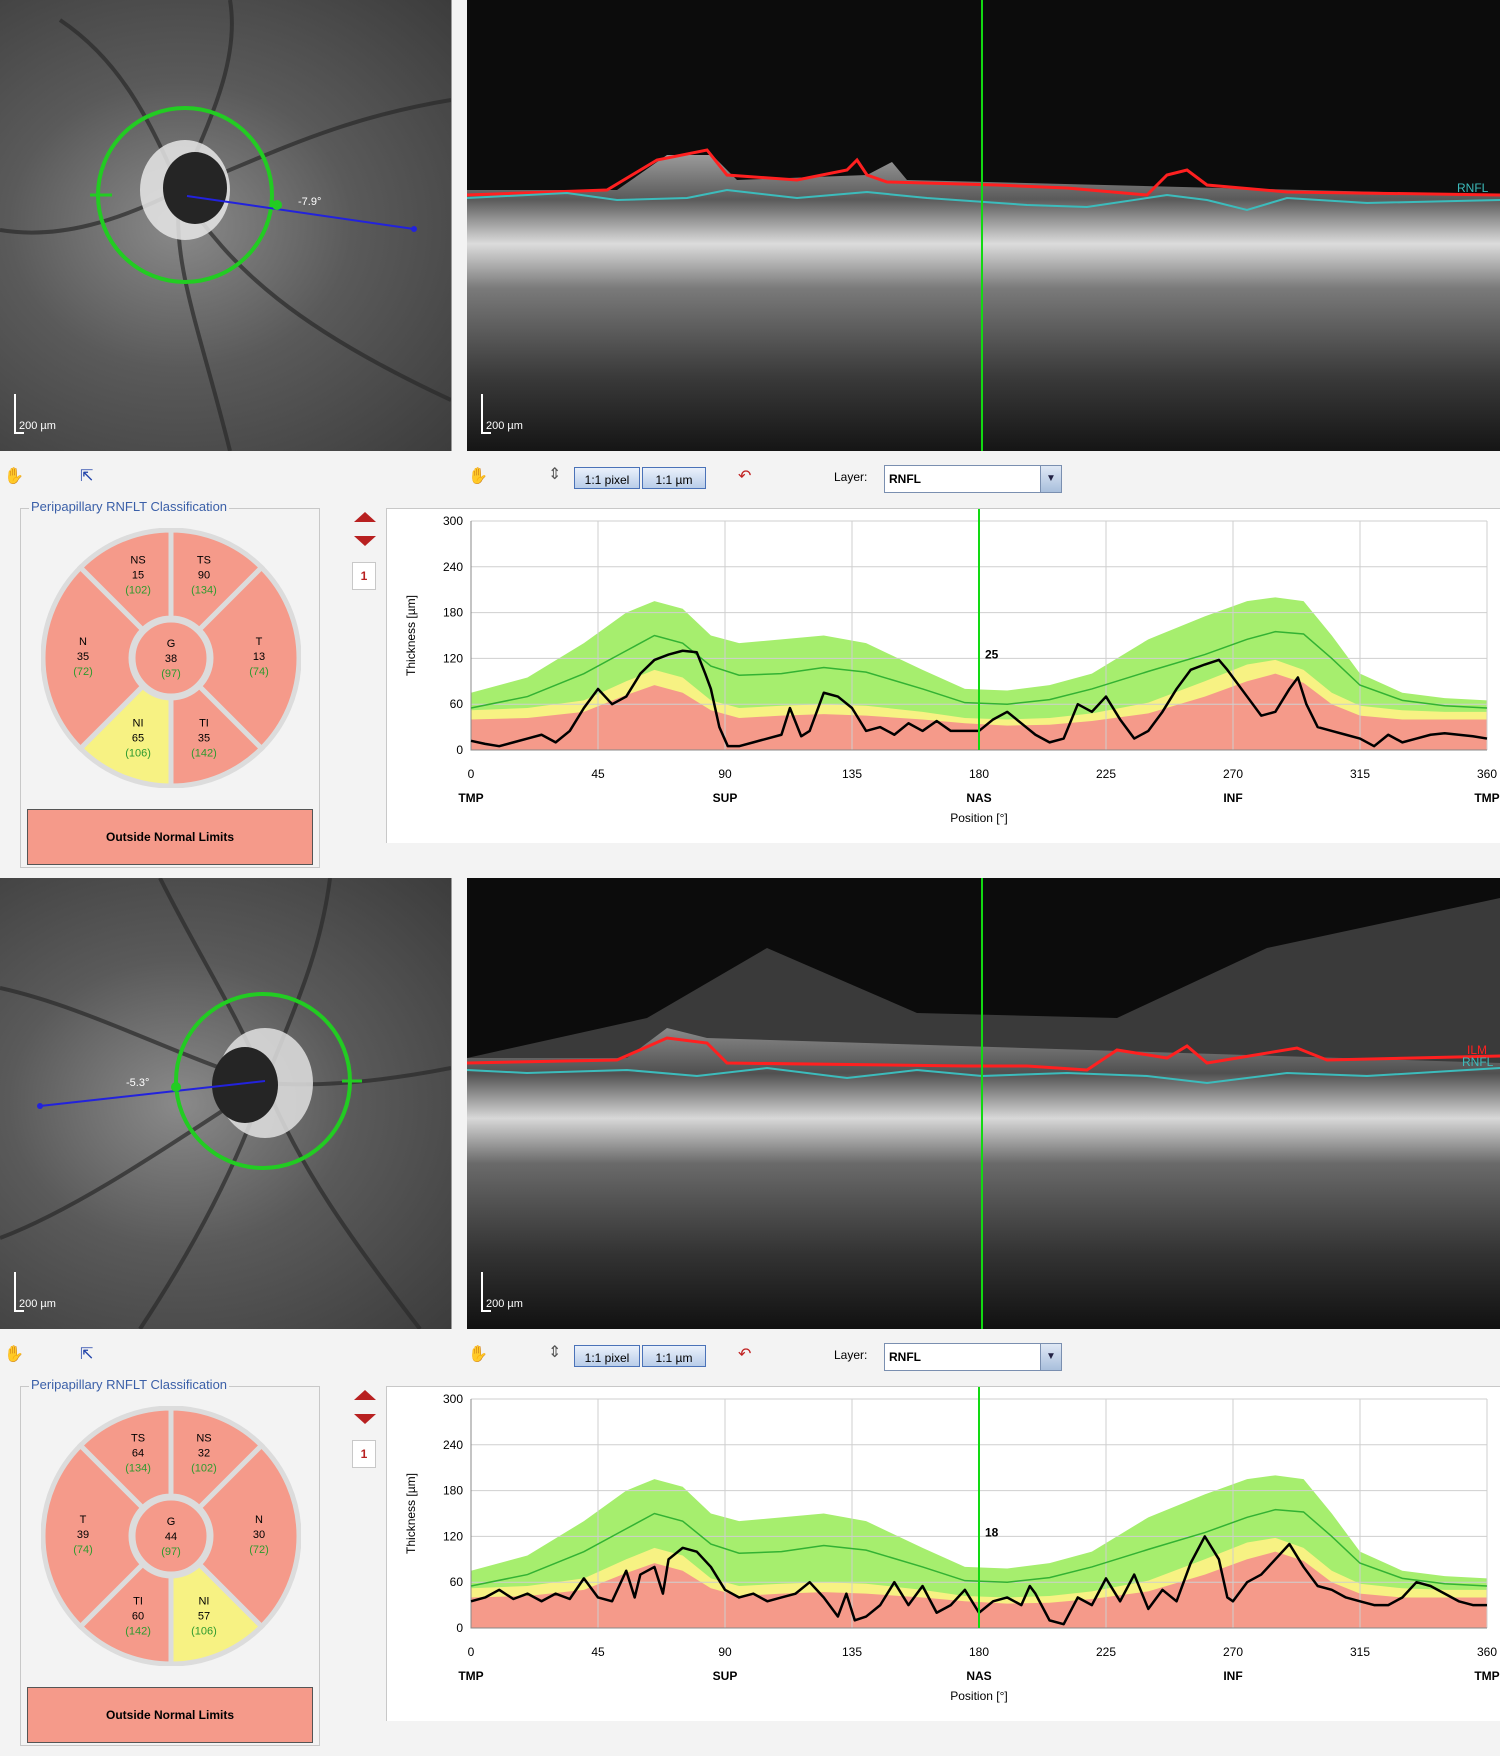 Image resolution: width=1500 pixels, height=1756 pixels. Describe the element at coordinates (309, 202) in the screenshot. I see `angle-label: -7.9°` at that location.